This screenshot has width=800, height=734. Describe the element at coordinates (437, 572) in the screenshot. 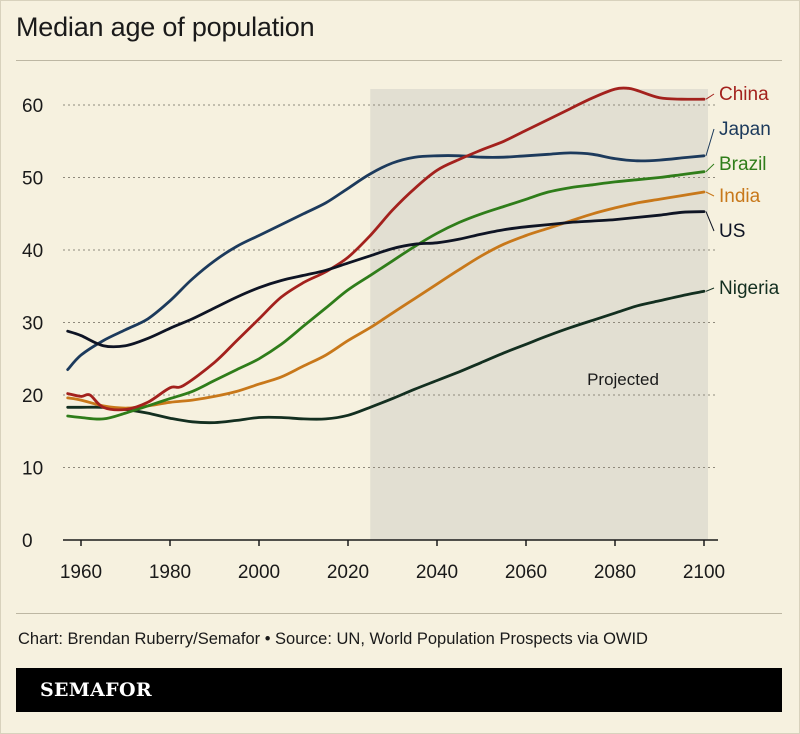

I see `x-tick-label: 2040` at that location.